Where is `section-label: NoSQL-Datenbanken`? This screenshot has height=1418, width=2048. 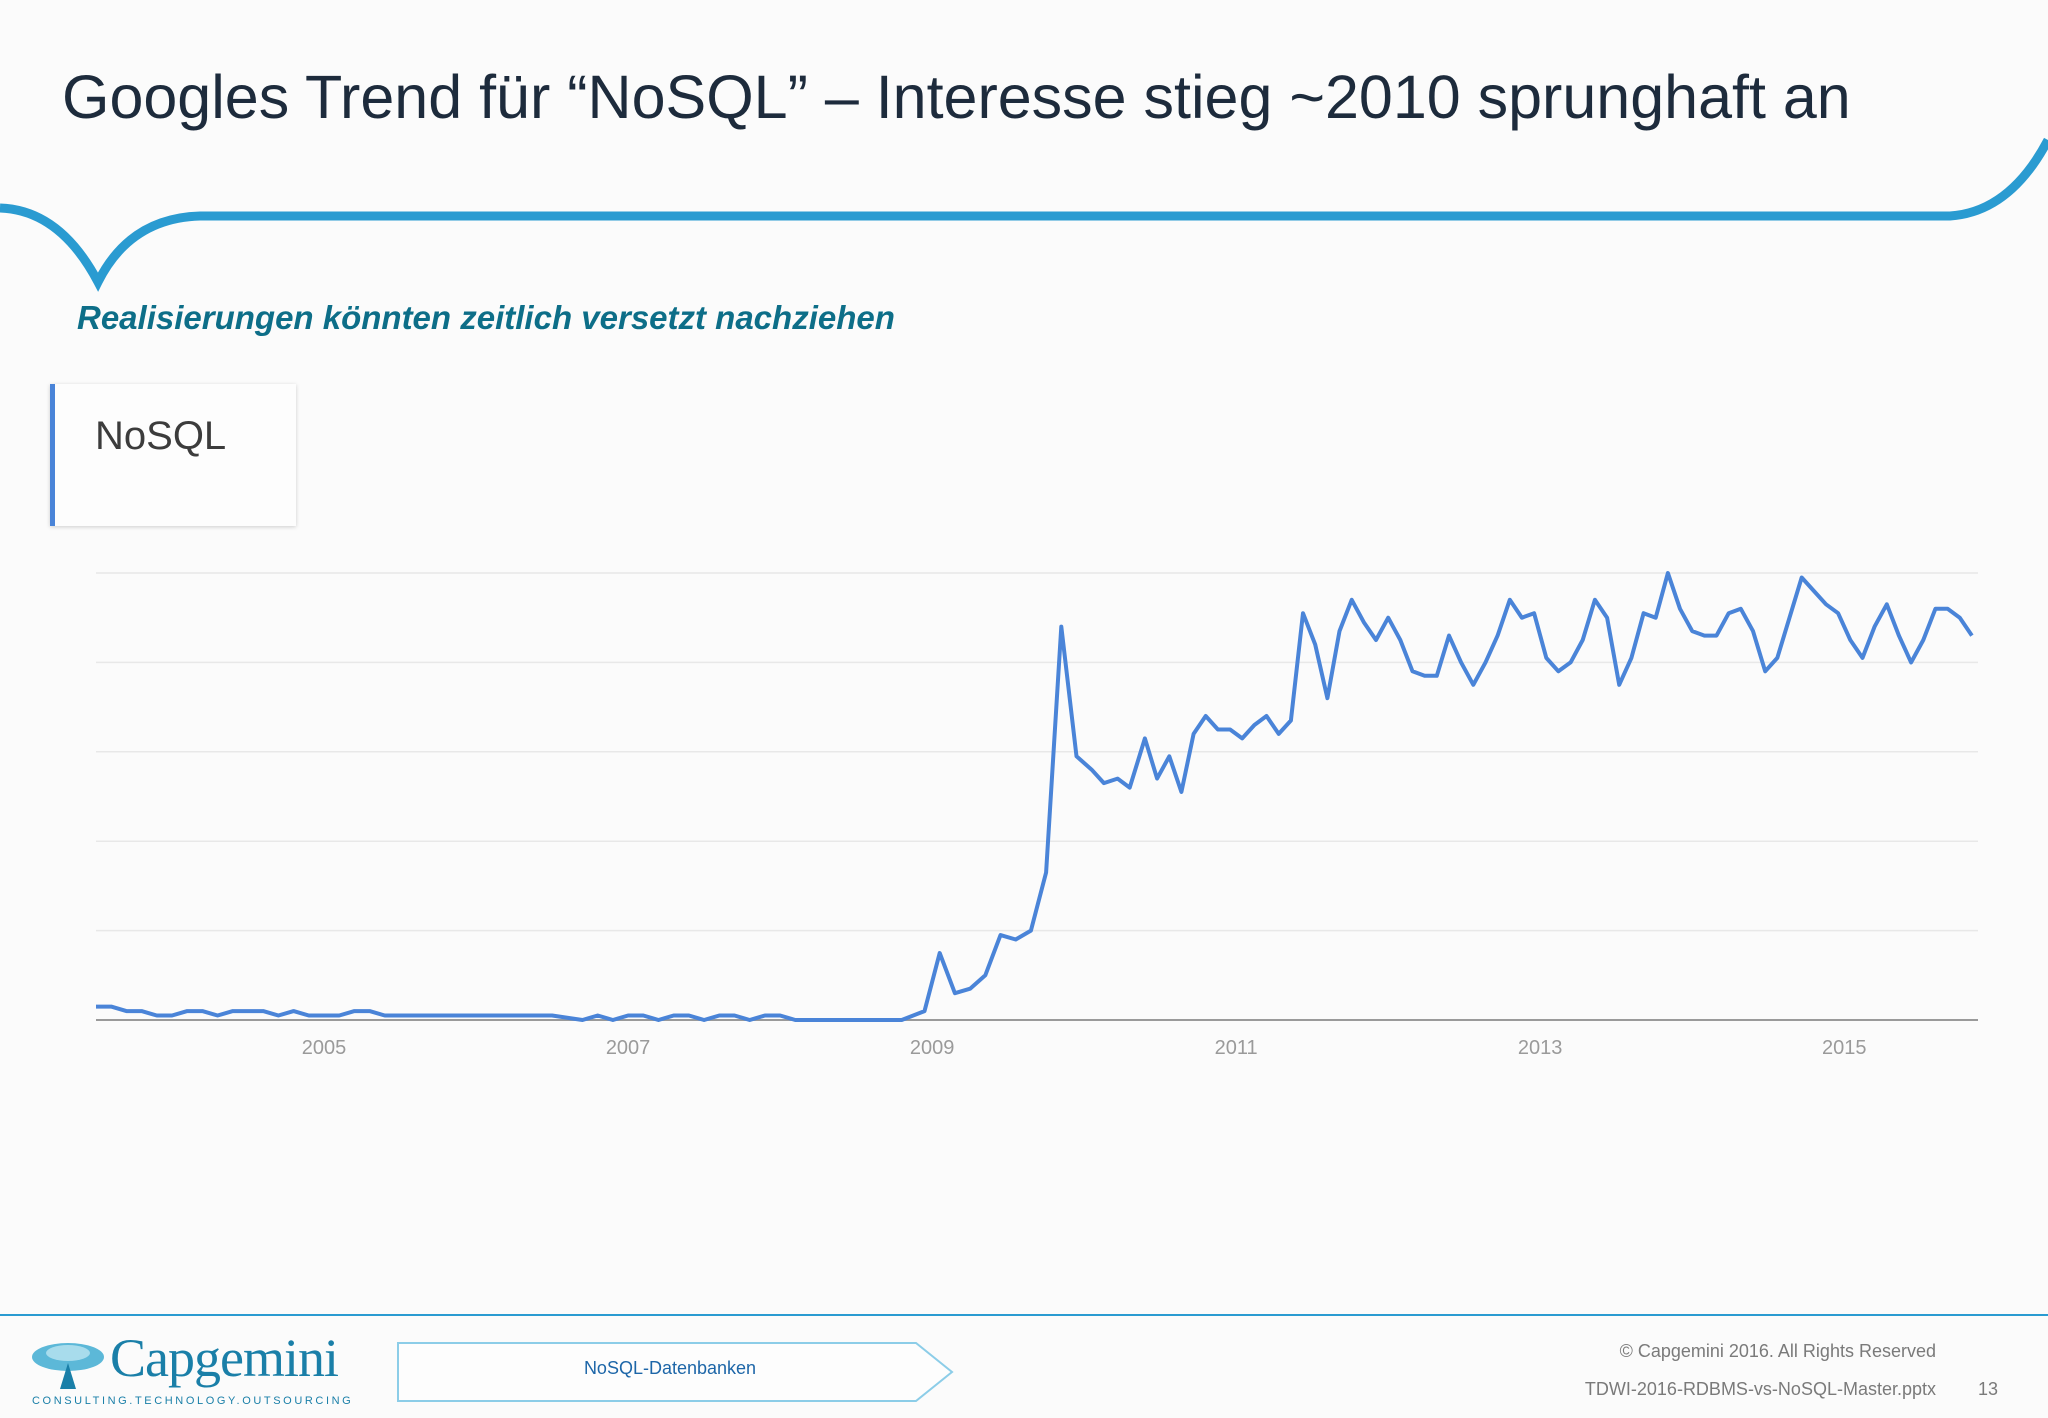 section-label: NoSQL-Datenbanken is located at coordinates (670, 1368).